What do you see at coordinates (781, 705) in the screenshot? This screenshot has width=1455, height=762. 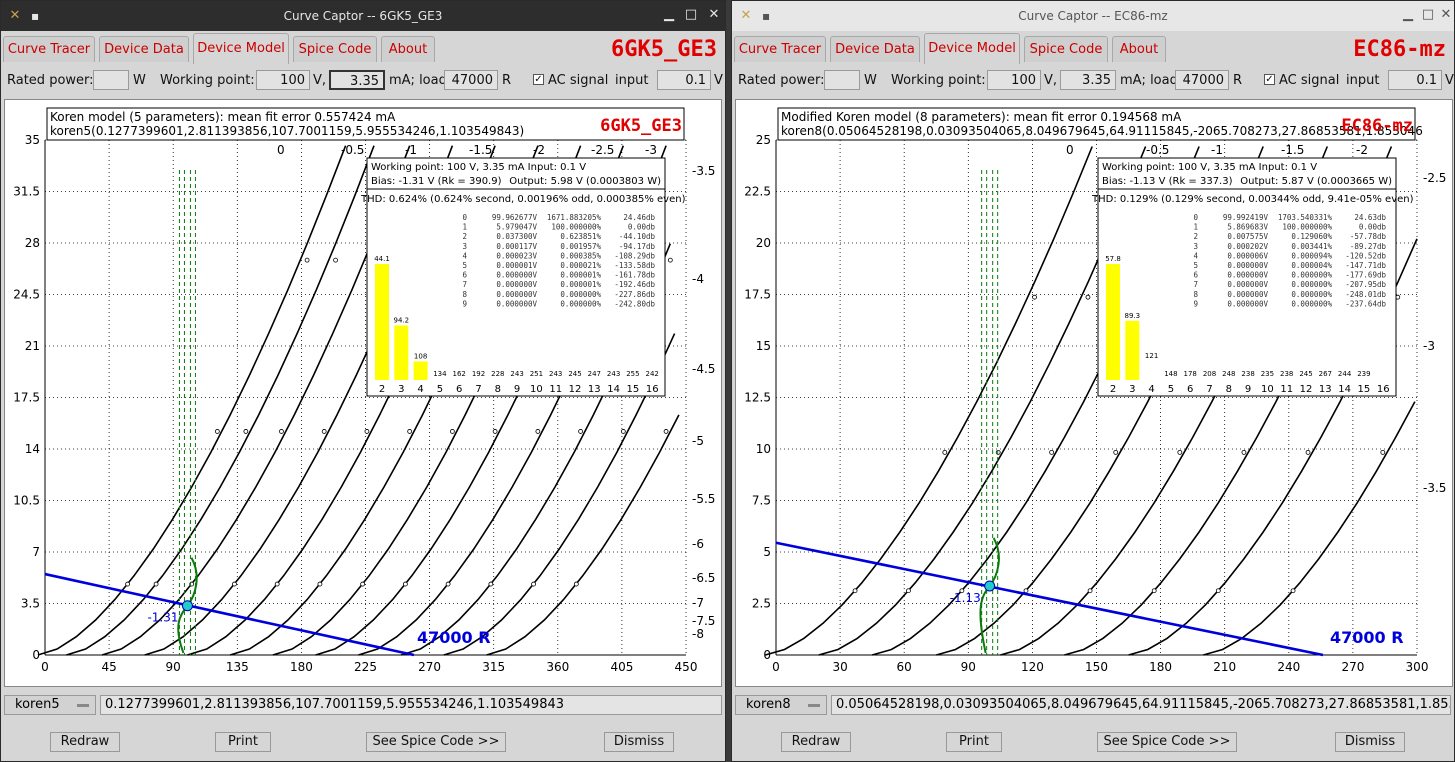 I see `model-selector: koren8` at bounding box center [781, 705].